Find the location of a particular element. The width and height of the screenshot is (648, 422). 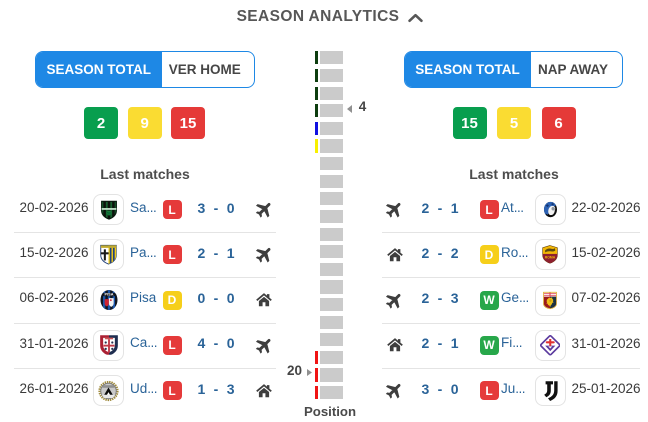

svg-text: ROMA is located at coordinates (550, 258).